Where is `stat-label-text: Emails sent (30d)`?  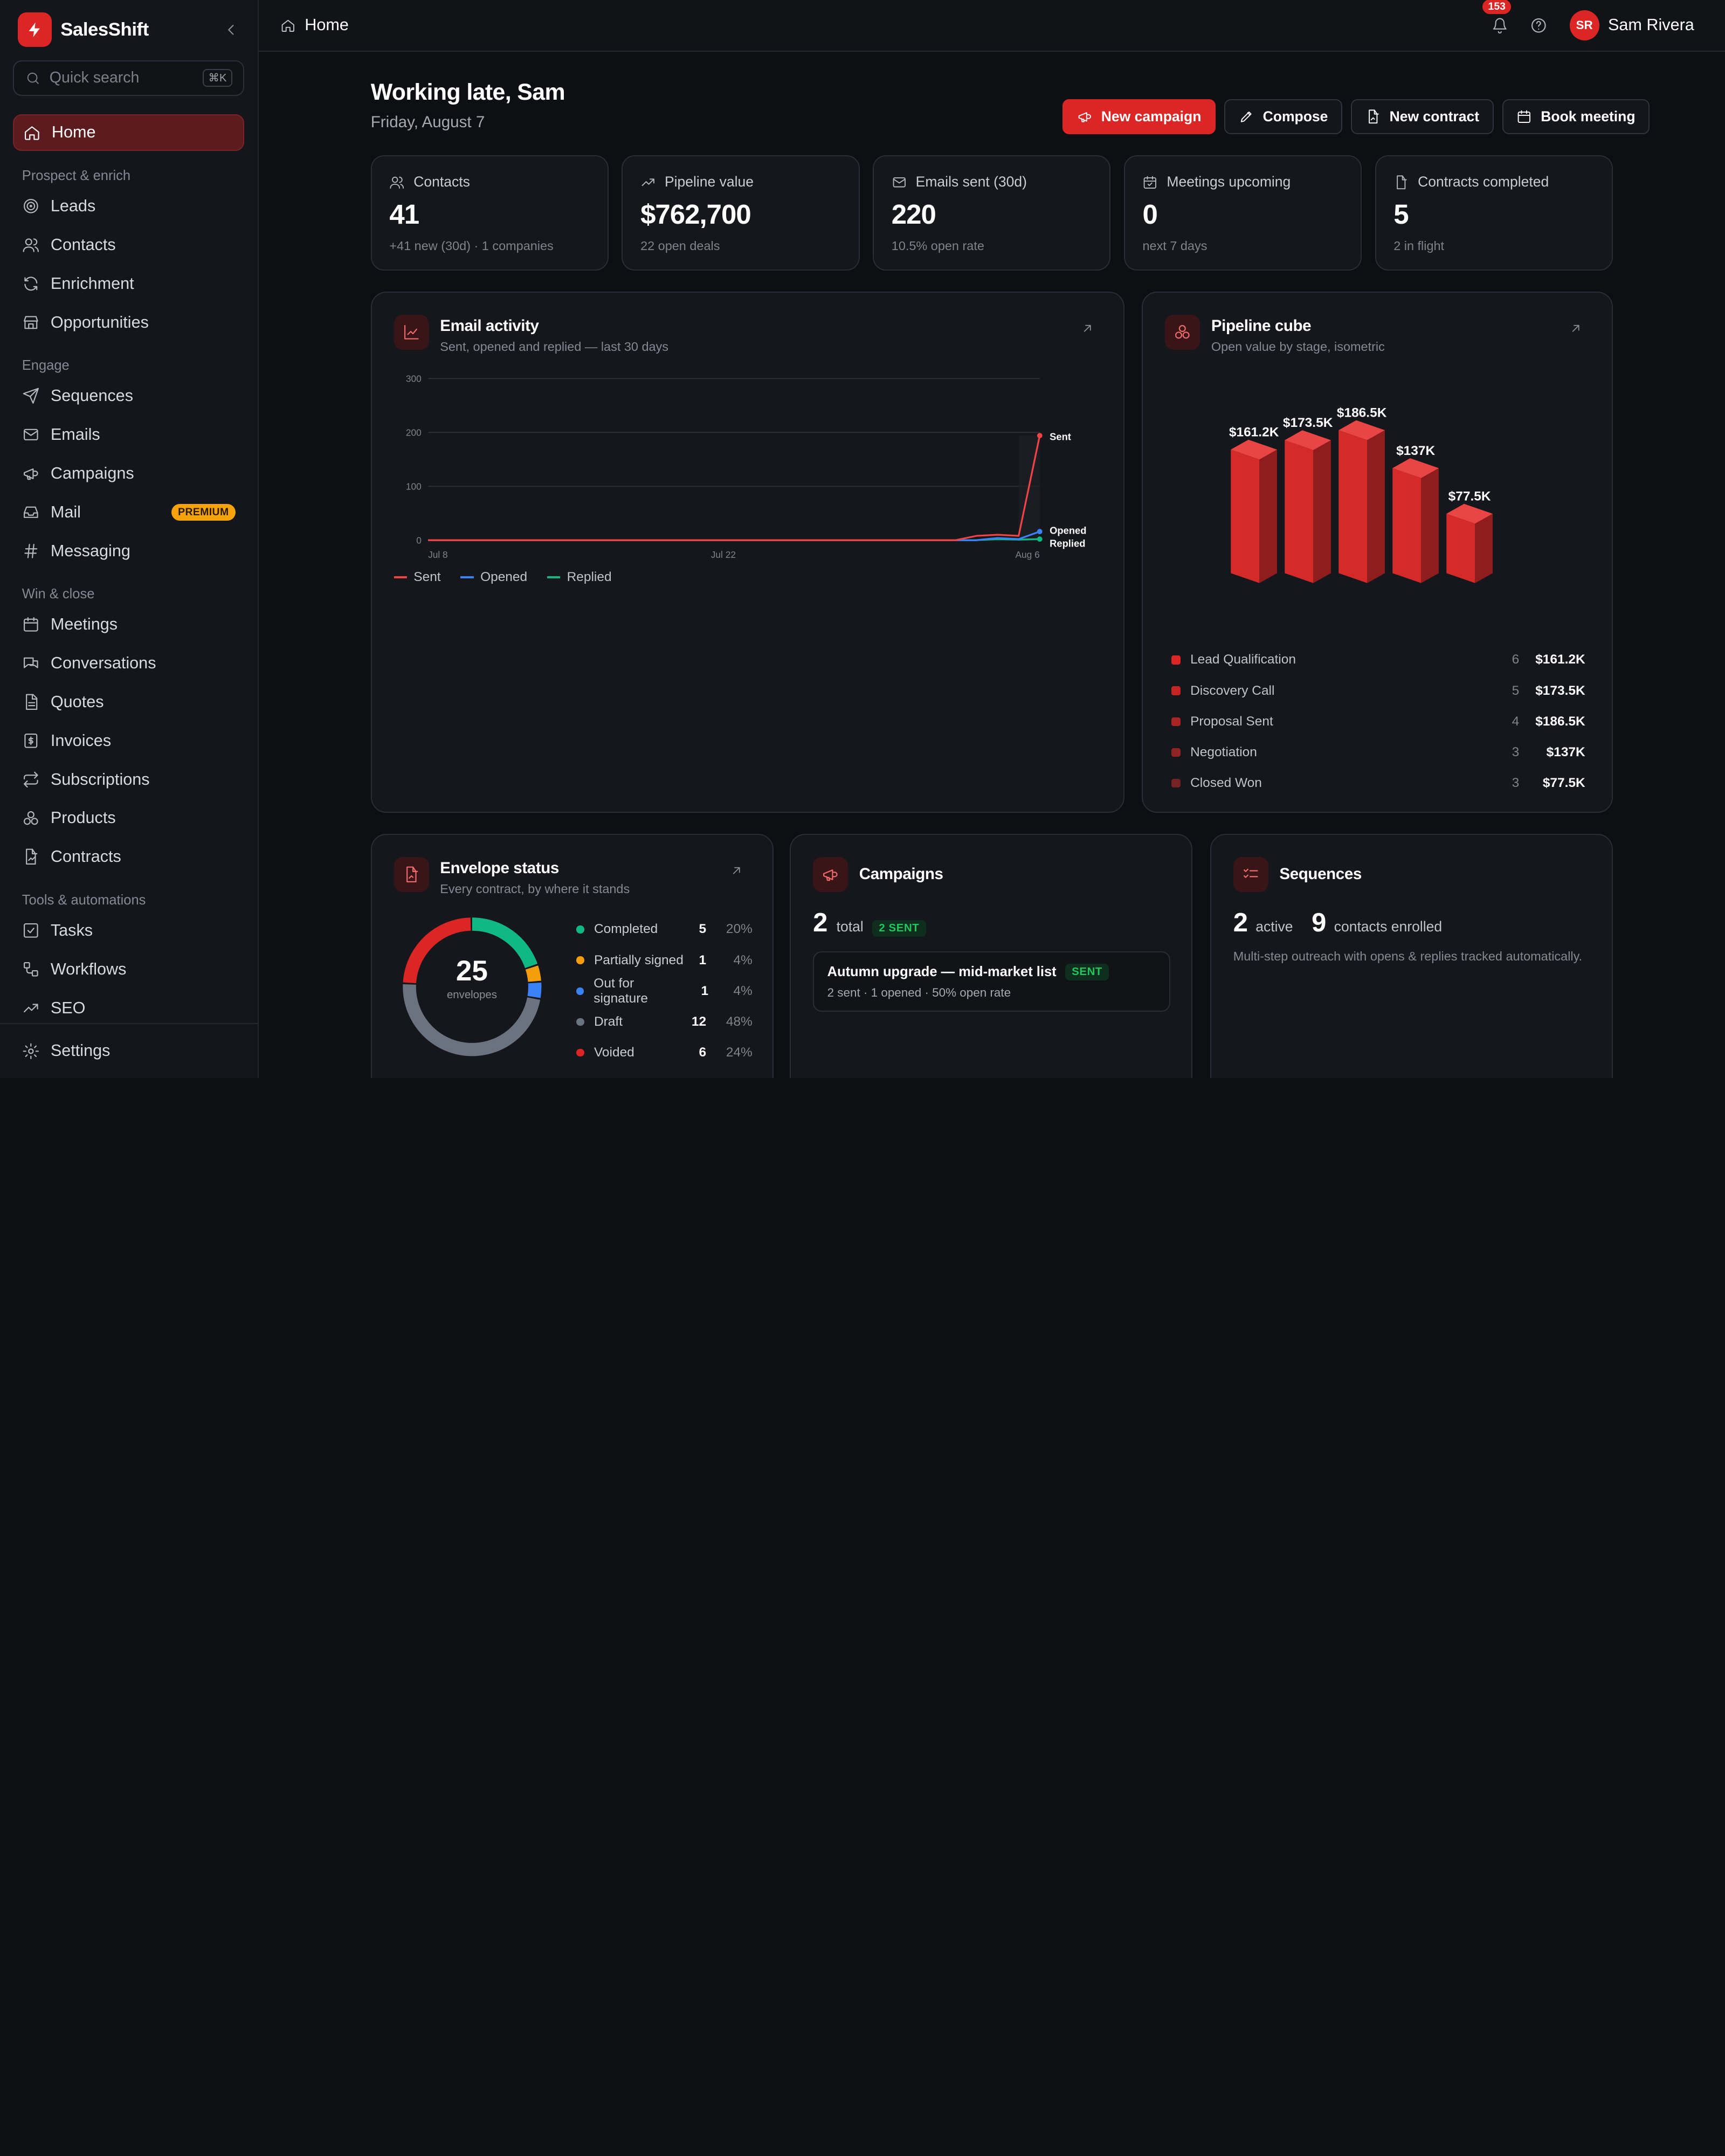
stat-label-text: Emails sent (30d) is located at coordinates (971, 182).